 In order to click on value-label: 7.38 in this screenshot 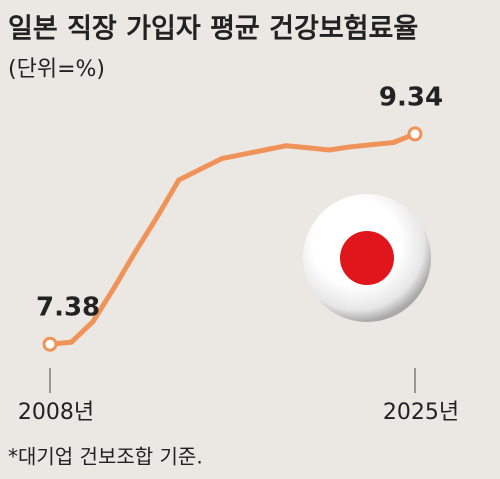, I will do `click(68, 308)`.